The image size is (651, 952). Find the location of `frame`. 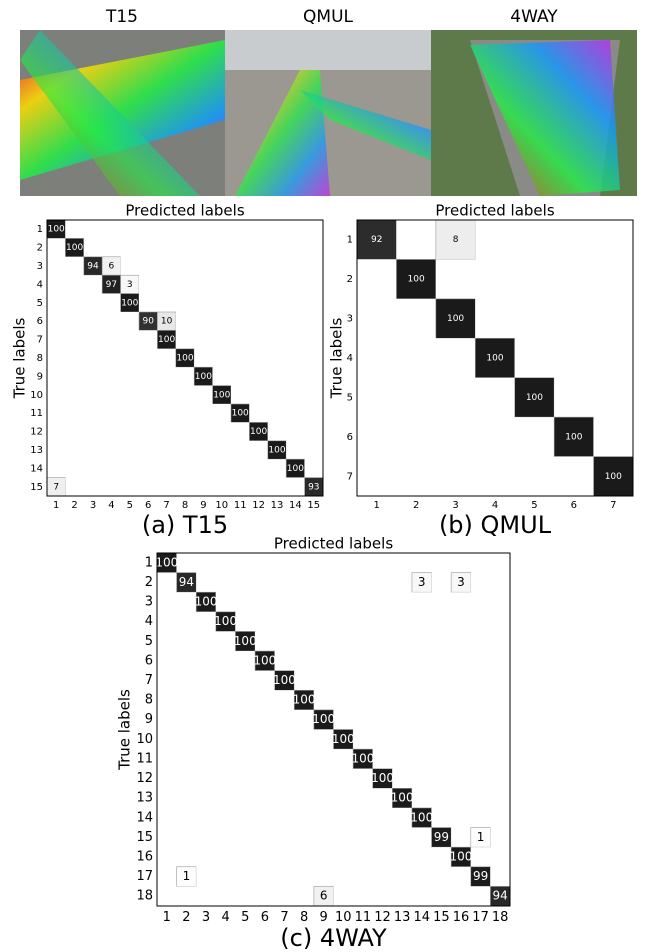

frame is located at coordinates (495, 358).